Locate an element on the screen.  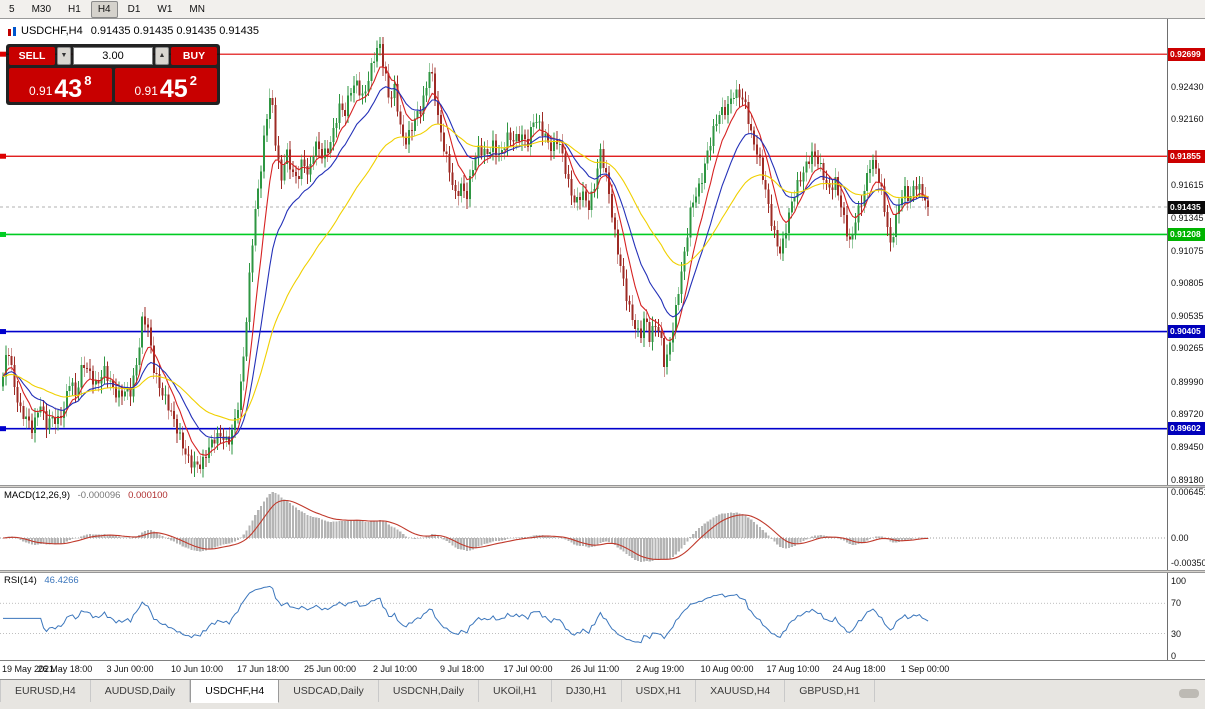
price-tick-label: 0.92430 is located at coordinates (1187, 86).